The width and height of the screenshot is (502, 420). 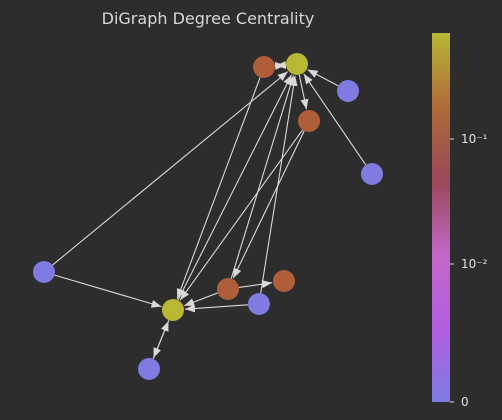 I want to click on edge-C-A, so click(x=323, y=78).